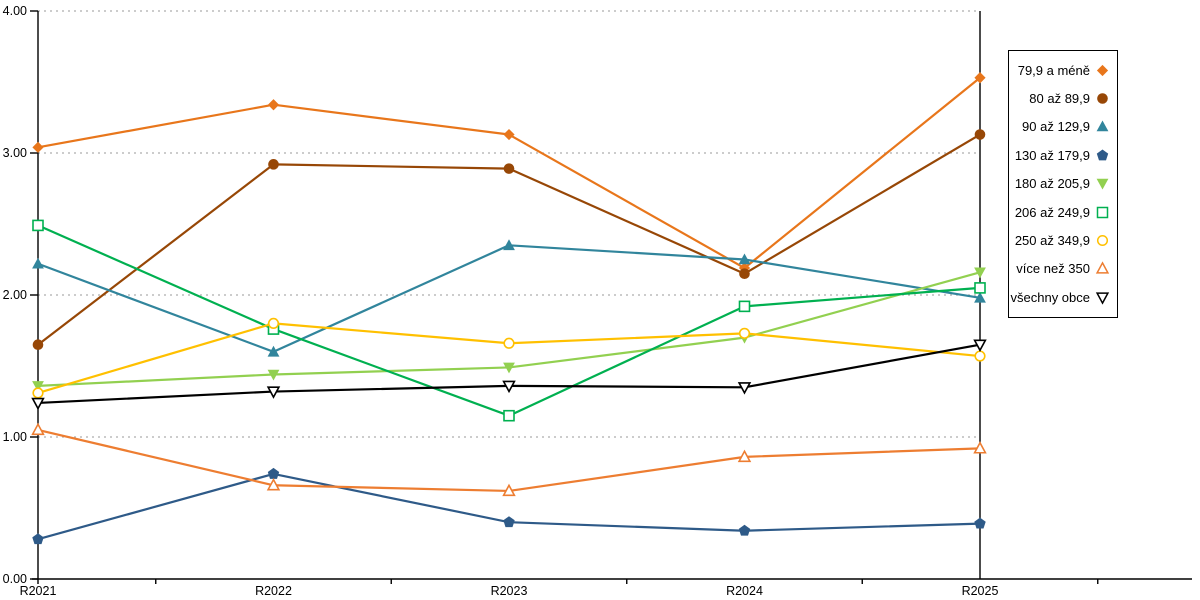  Describe the element at coordinates (15, 437) in the screenshot. I see `y-axis-label: 1.00` at that location.